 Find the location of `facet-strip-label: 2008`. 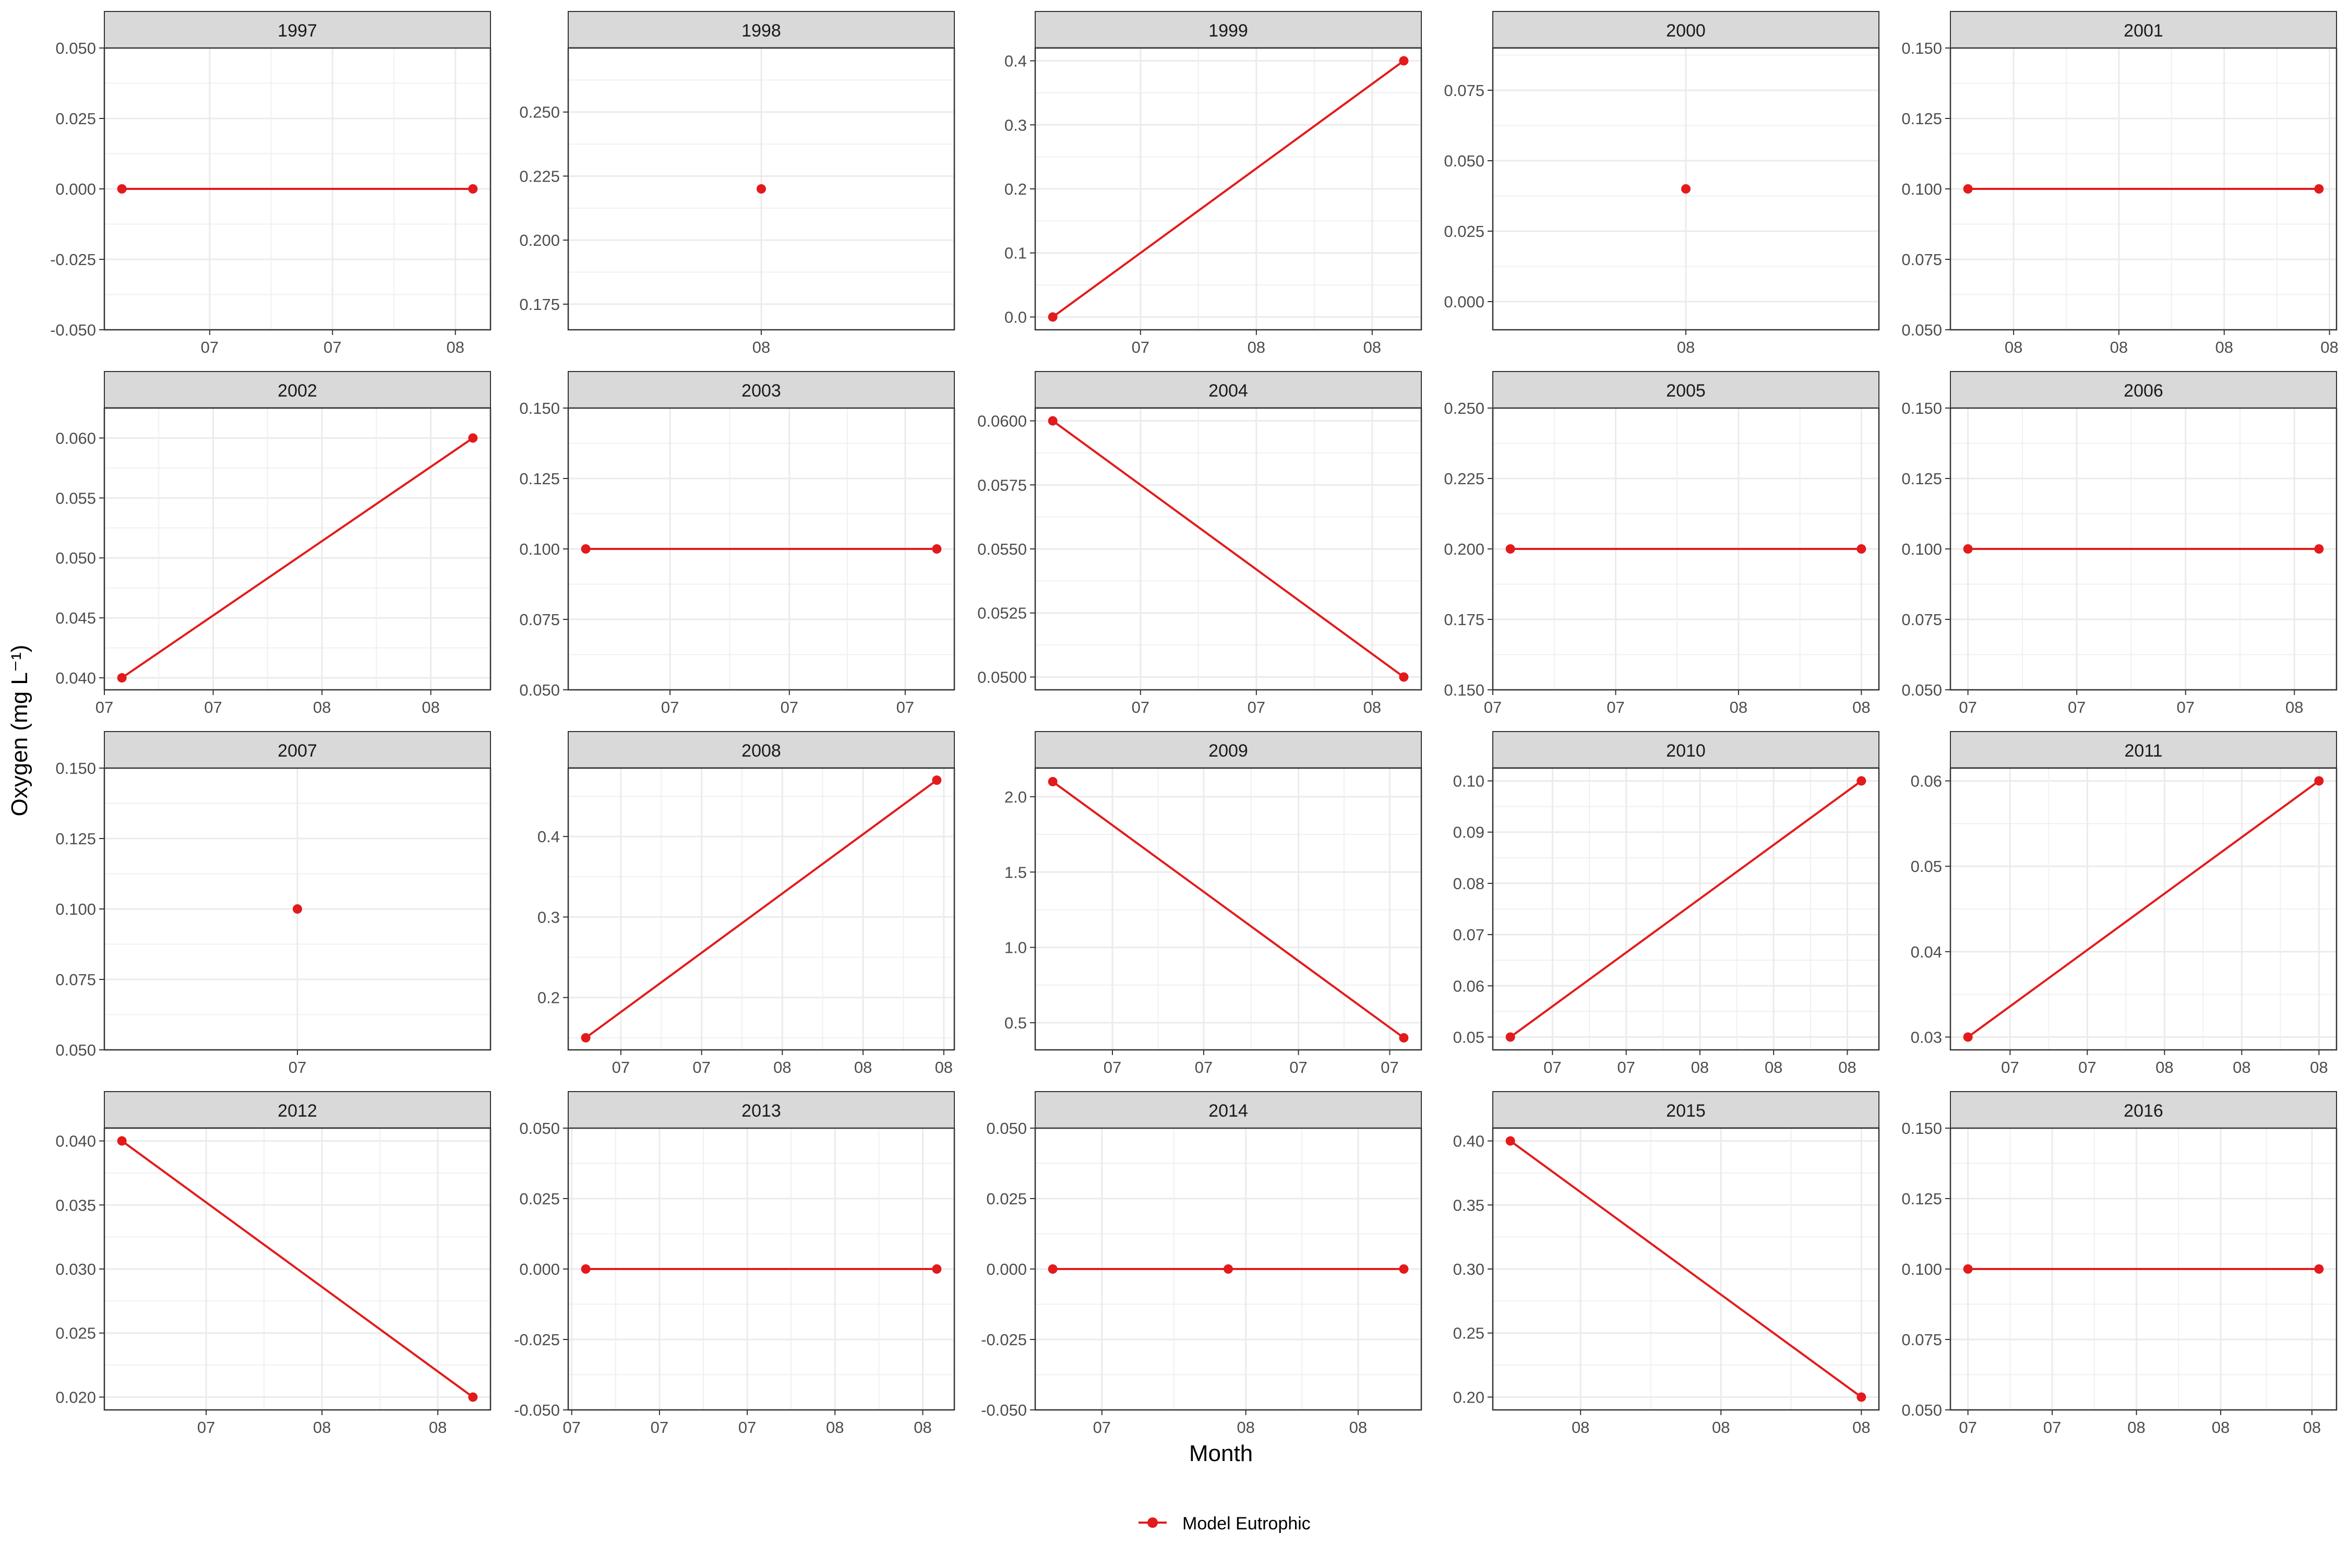

facet-strip-label: 2008 is located at coordinates (761, 751).